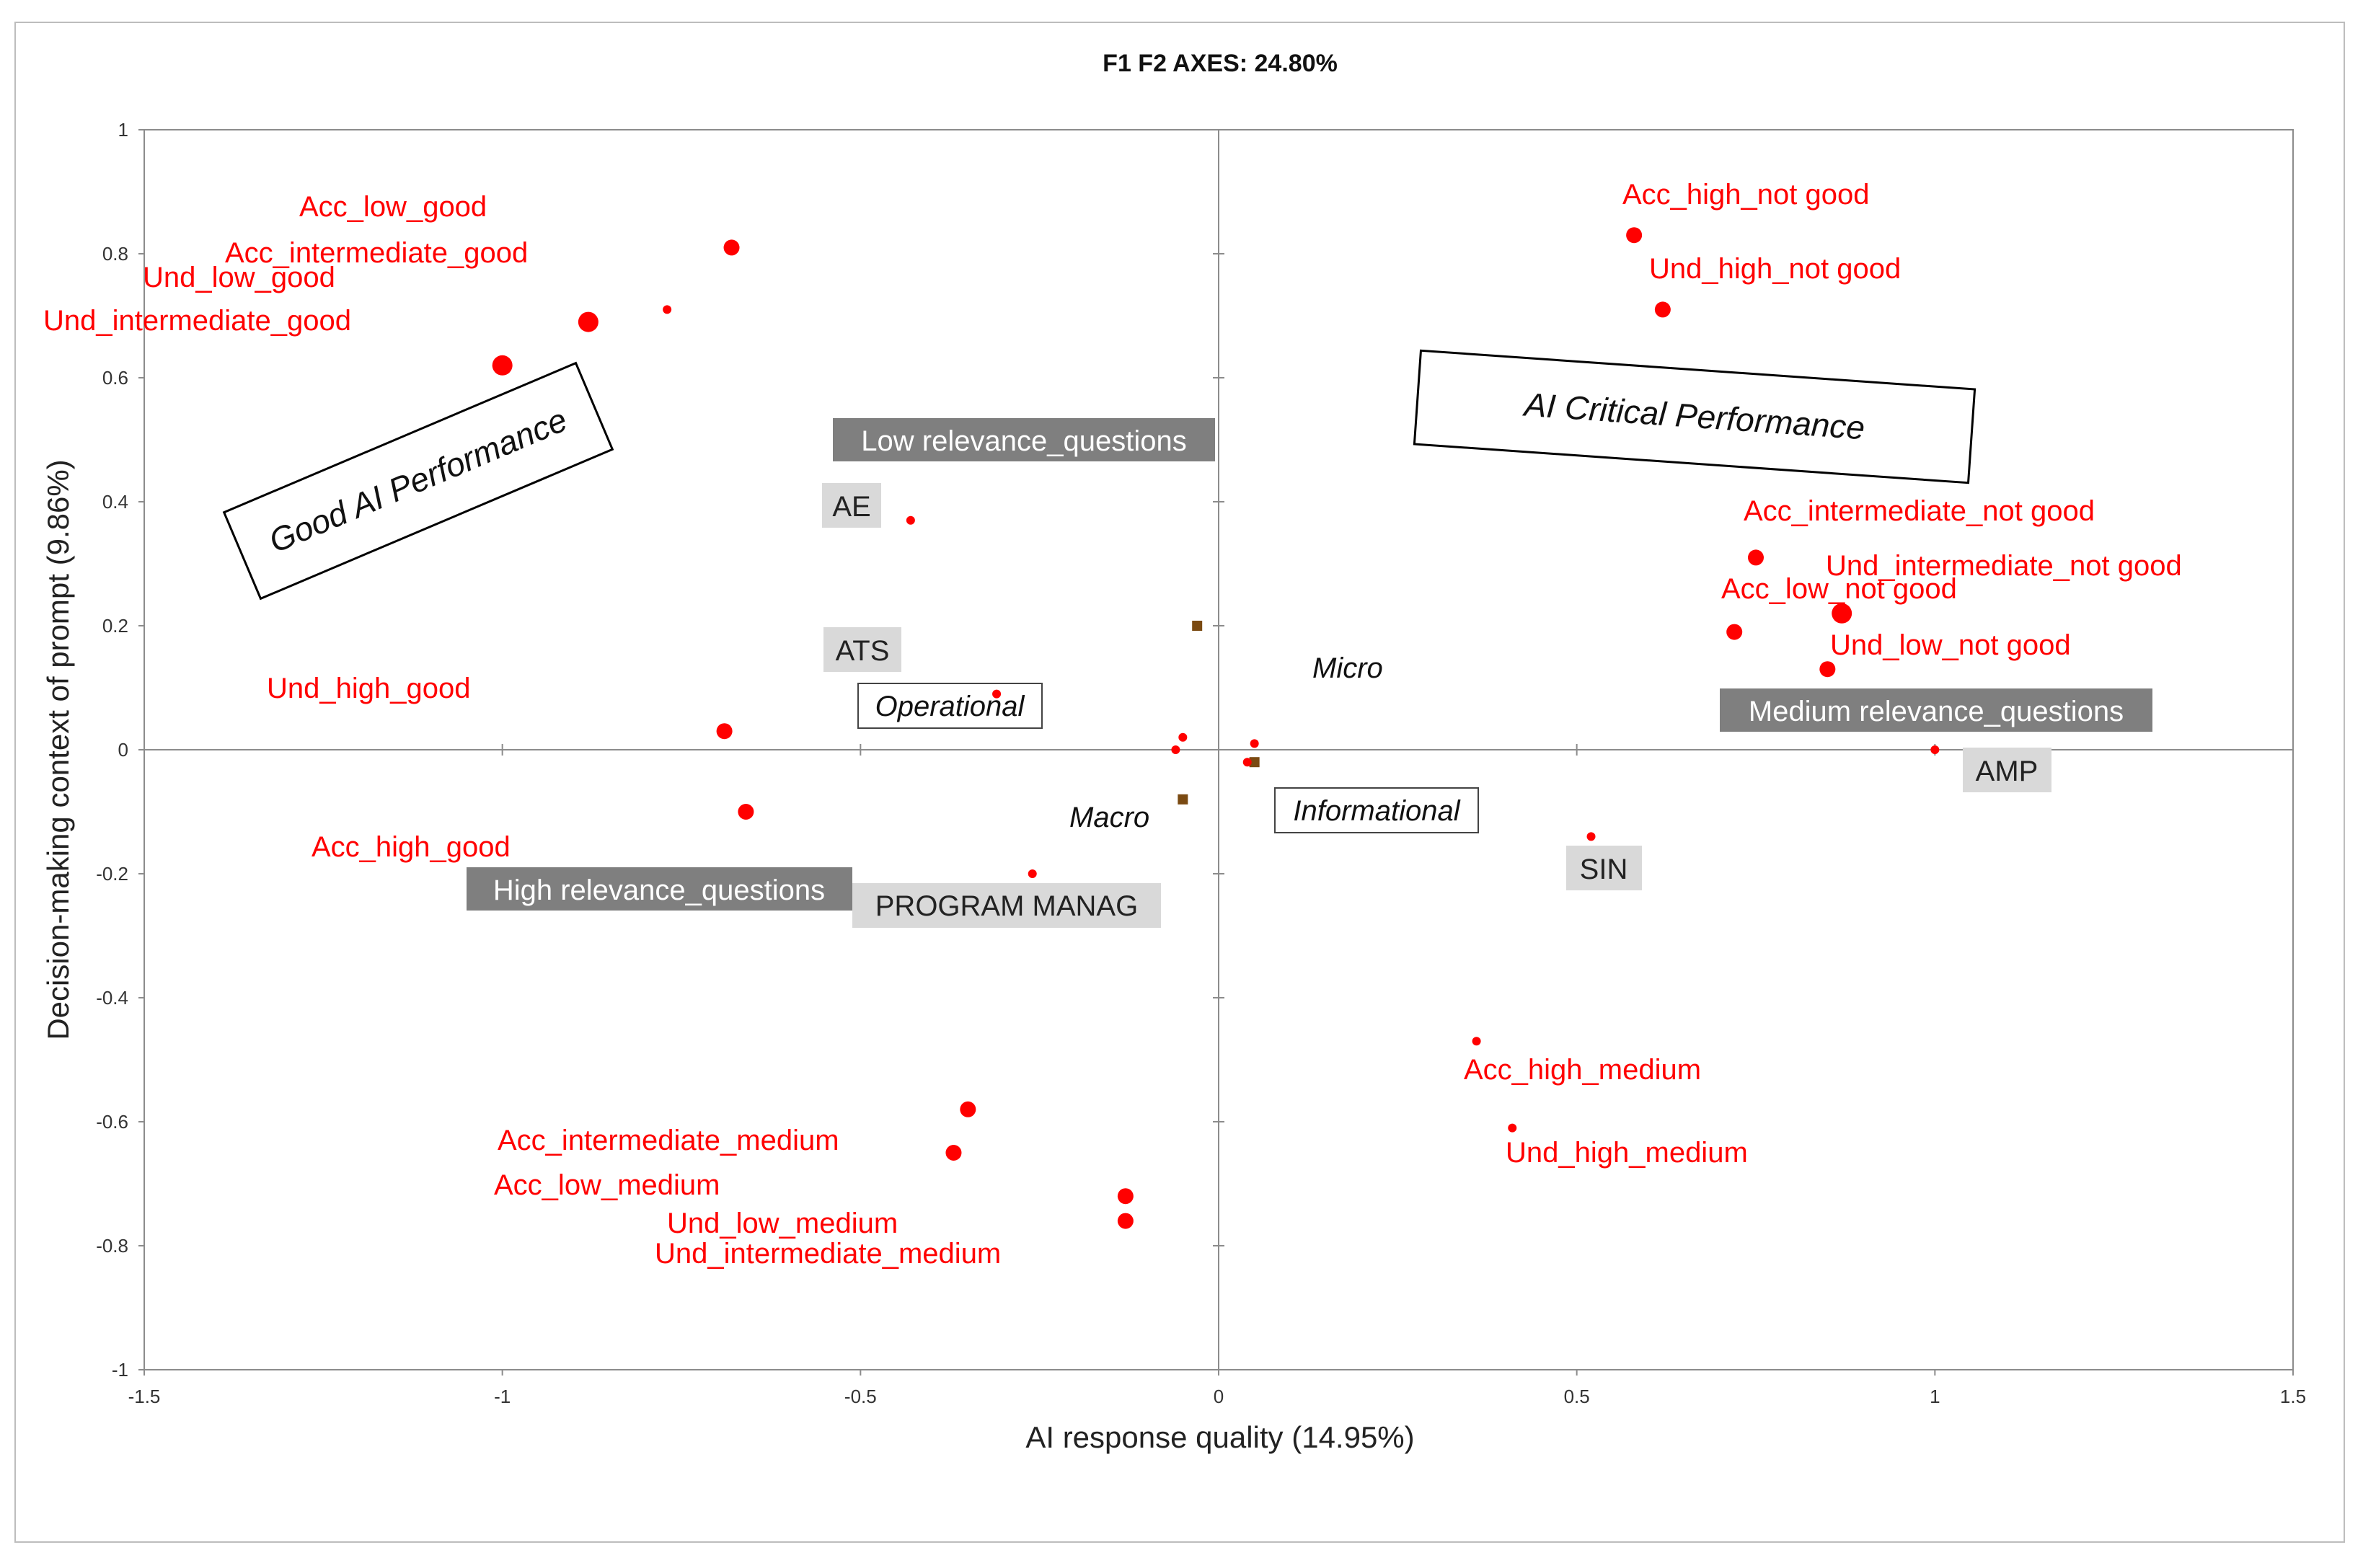  What do you see at coordinates (1032, 873) in the screenshot?
I see `data-point-dot-i` at bounding box center [1032, 873].